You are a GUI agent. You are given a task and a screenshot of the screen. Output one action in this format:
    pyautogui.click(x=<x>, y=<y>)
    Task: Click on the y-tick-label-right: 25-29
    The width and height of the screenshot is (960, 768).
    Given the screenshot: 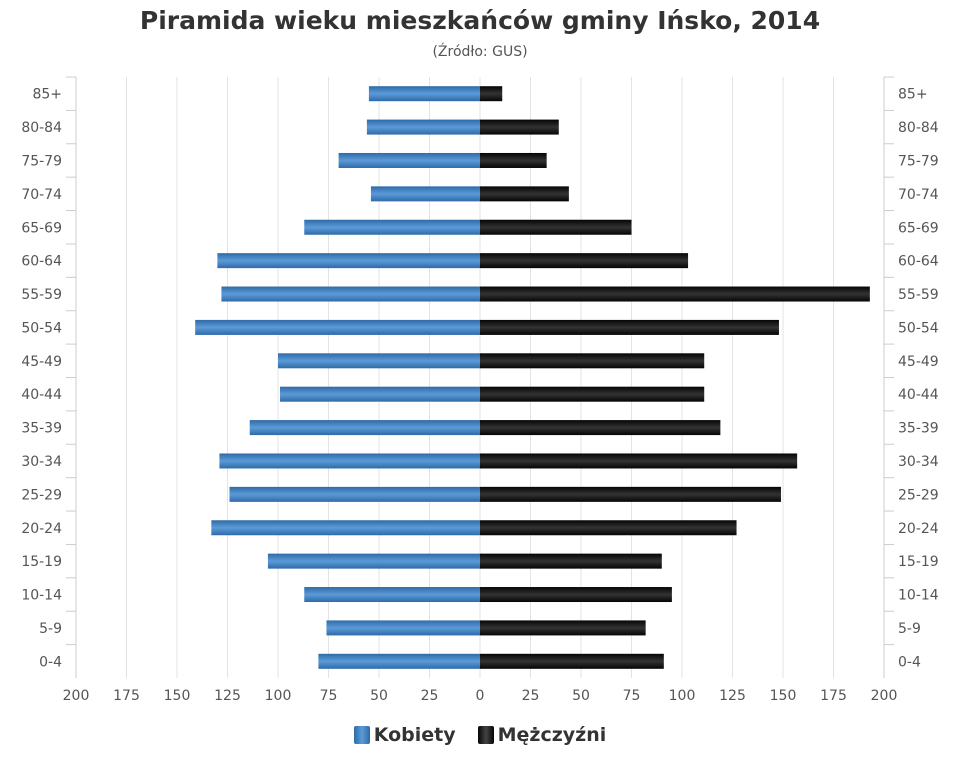 What is the action you would take?
    pyautogui.click(x=918, y=495)
    